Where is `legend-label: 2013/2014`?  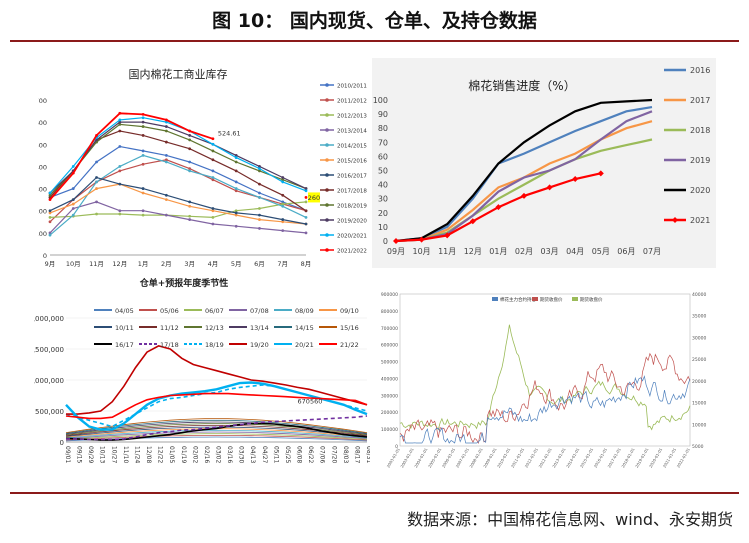
legend-label: 2013/2014 is located at coordinates (352, 132).